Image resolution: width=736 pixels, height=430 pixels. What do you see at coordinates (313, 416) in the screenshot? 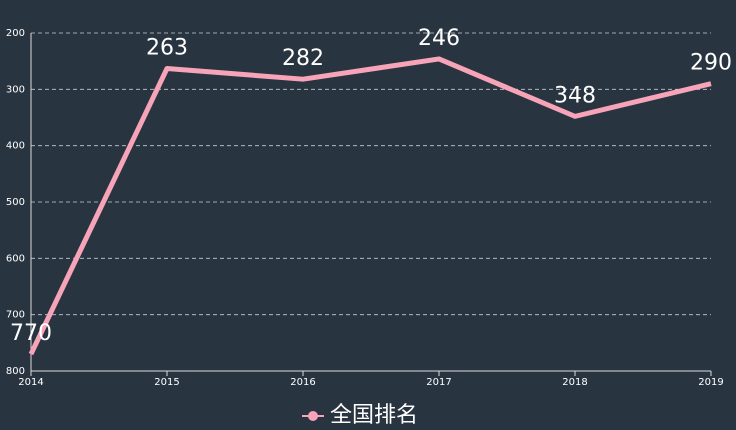
I see `legend-icon` at bounding box center [313, 416].